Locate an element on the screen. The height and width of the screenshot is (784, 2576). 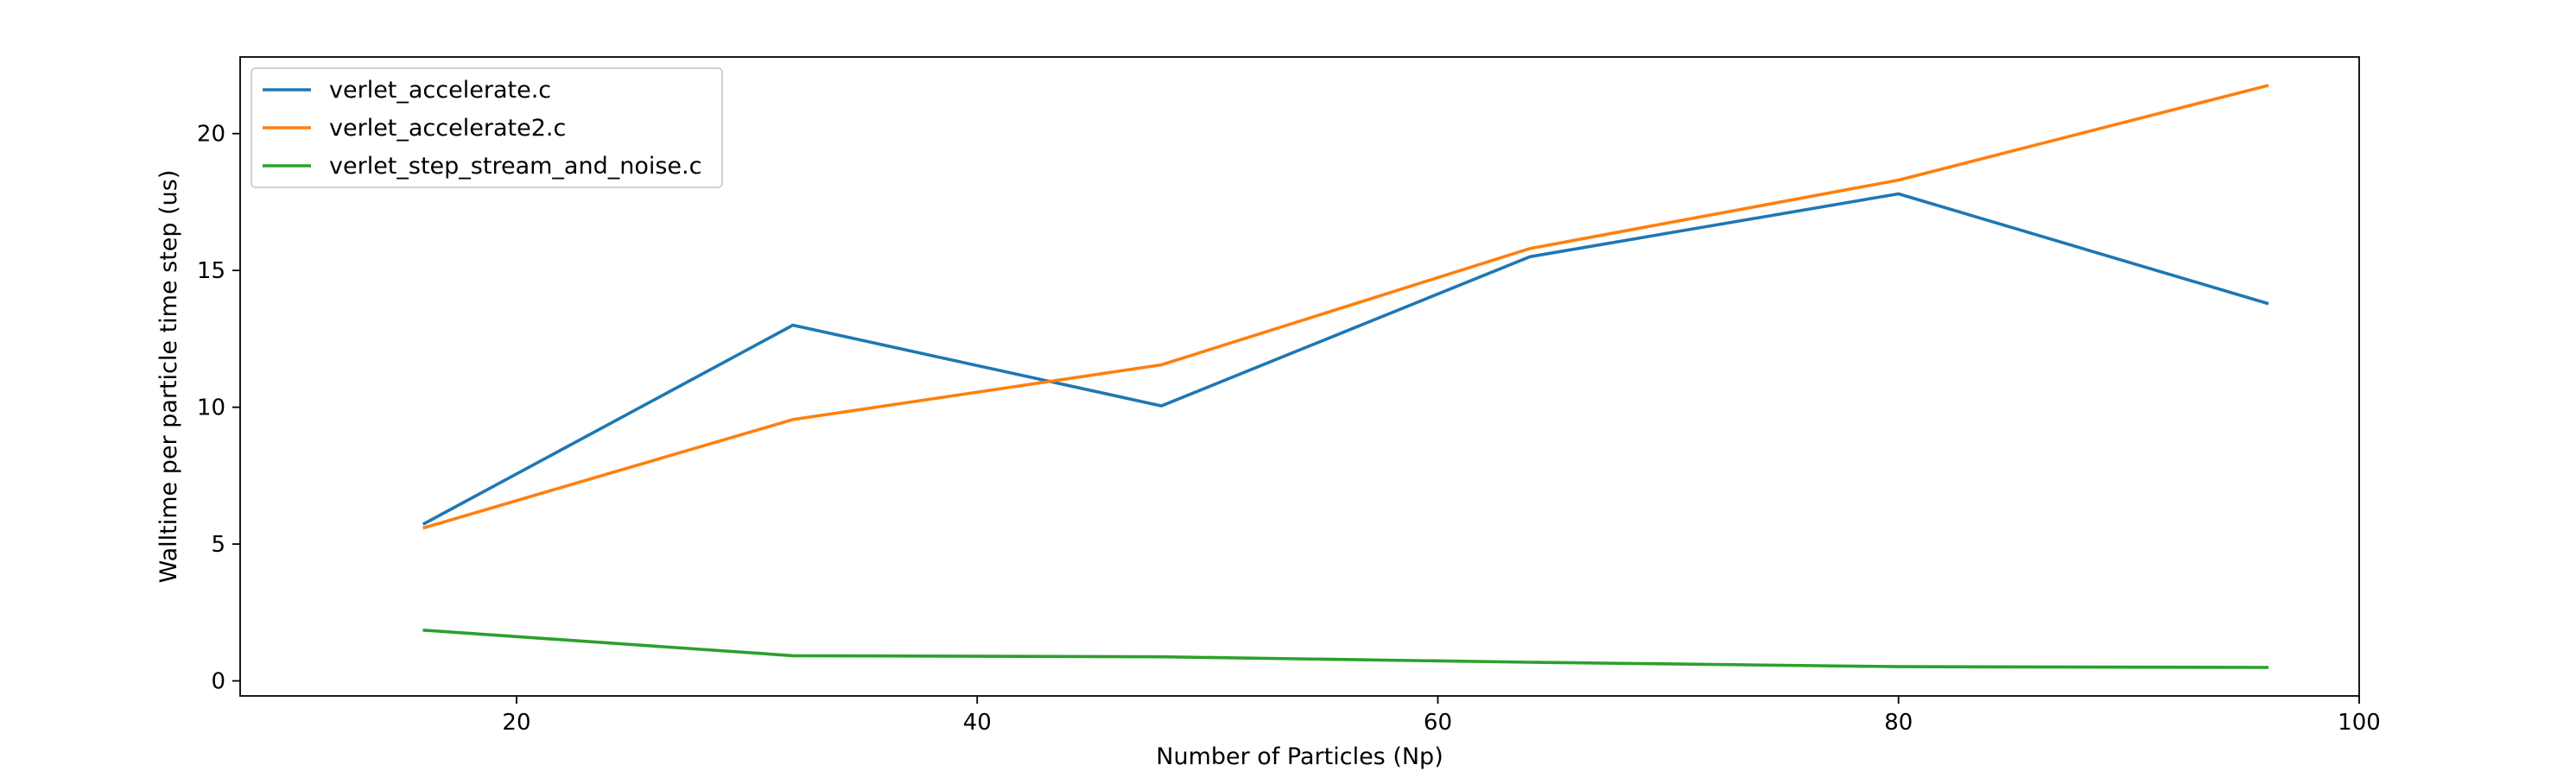
x-tick-label: 40 is located at coordinates (977, 723).